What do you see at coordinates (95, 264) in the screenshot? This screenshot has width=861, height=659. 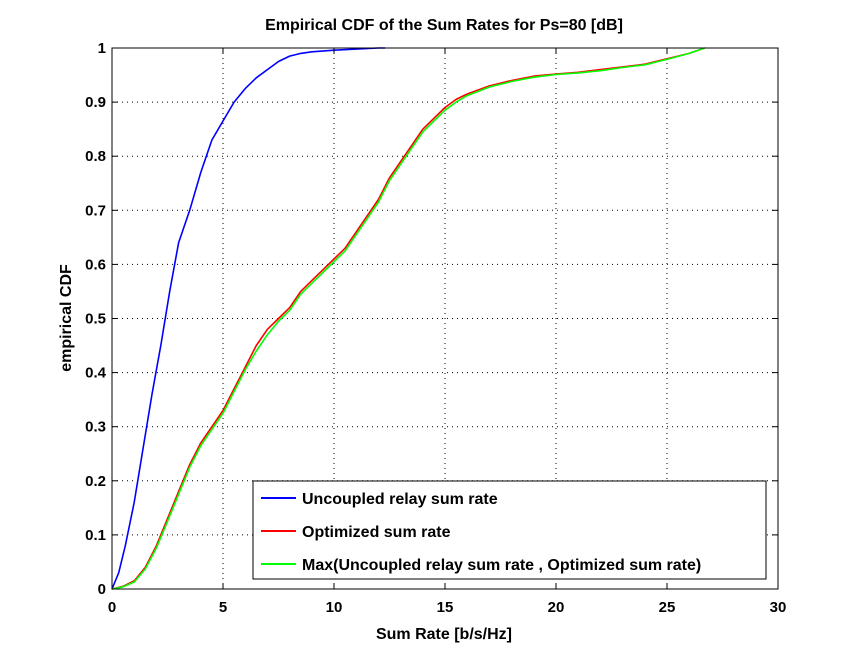 I see `y-tick-label: 0.6` at bounding box center [95, 264].